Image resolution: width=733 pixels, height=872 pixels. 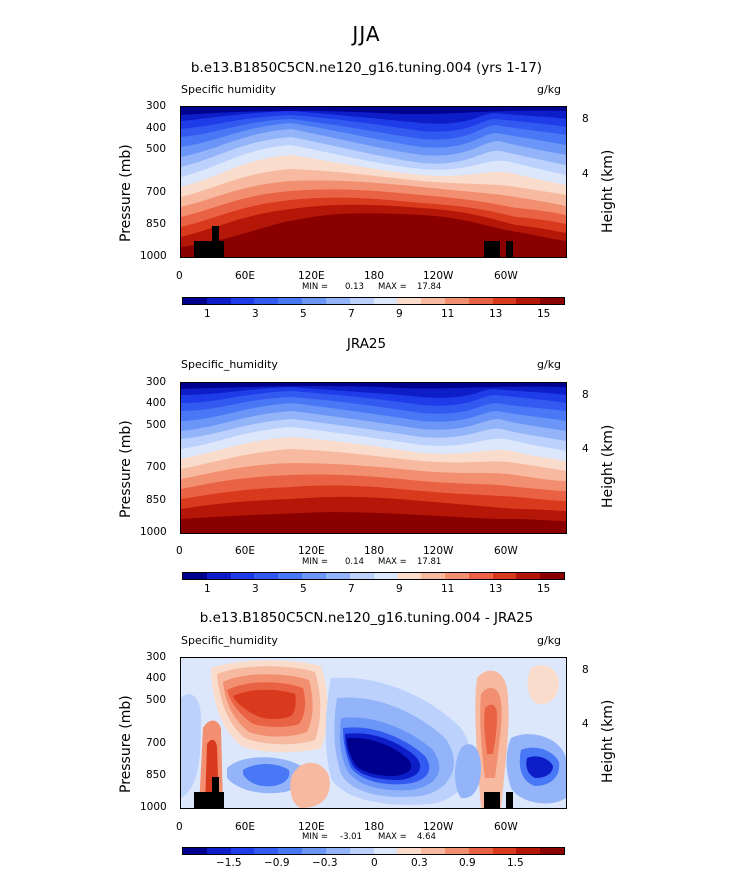 I want to click on panel-2-ylabel-right: Height (km), so click(x=608, y=466).